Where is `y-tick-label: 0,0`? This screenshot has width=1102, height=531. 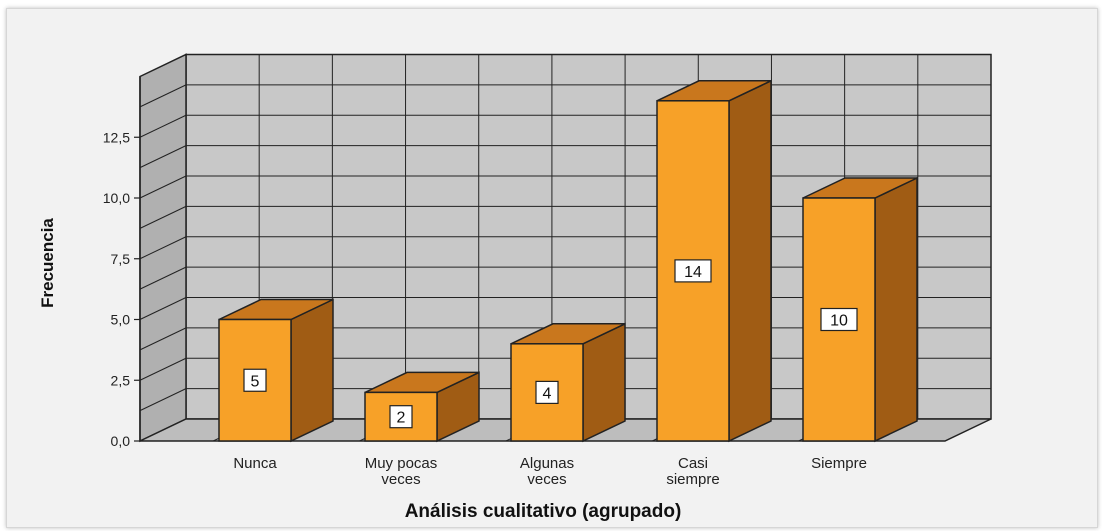
y-tick-label: 0,0 is located at coordinates (121, 441).